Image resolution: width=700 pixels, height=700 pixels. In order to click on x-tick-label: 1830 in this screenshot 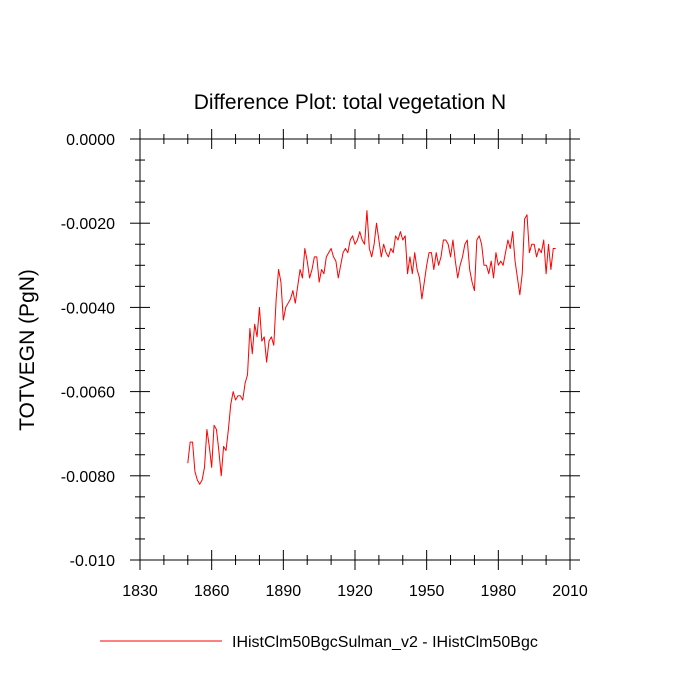, I will do `click(140, 591)`.